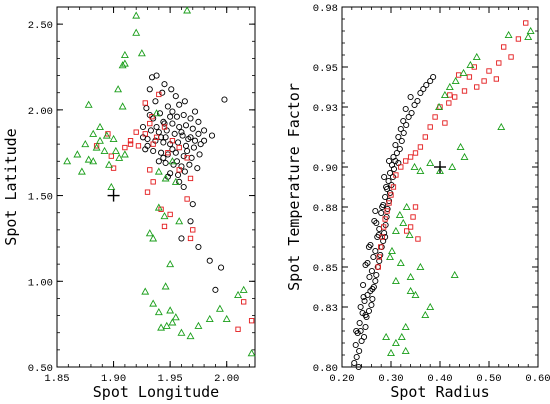  I want to click on x-tick-label: 0.40, so click(439, 379).